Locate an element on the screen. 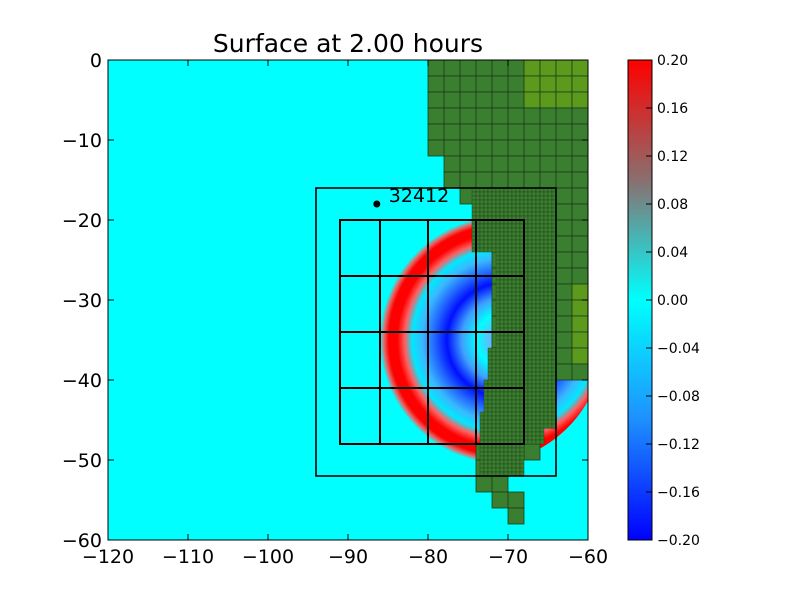  colorbar-tick-label: 0.16 is located at coordinates (672, 109).